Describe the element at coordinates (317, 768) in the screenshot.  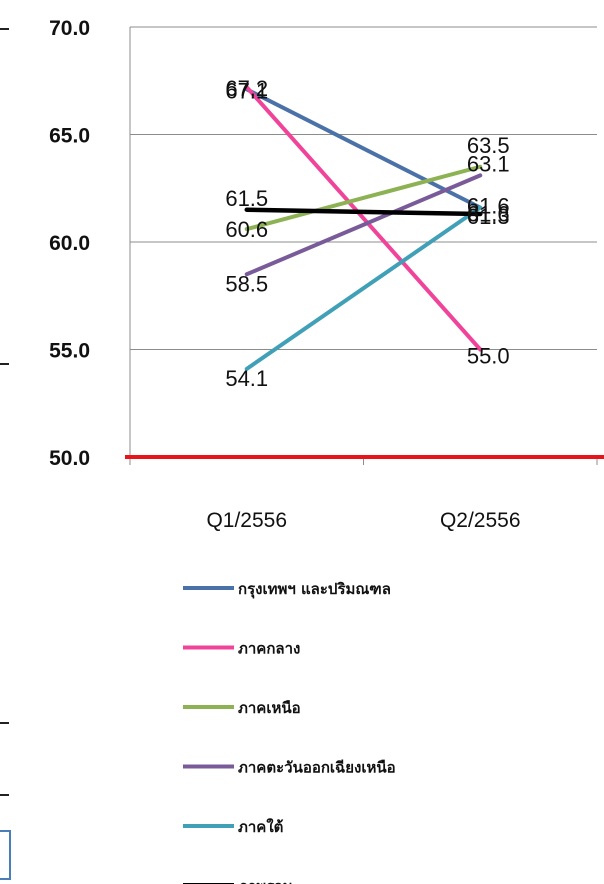
I see `legend-label: ภาคตะวันออกเฉียงเหนือ` at that location.